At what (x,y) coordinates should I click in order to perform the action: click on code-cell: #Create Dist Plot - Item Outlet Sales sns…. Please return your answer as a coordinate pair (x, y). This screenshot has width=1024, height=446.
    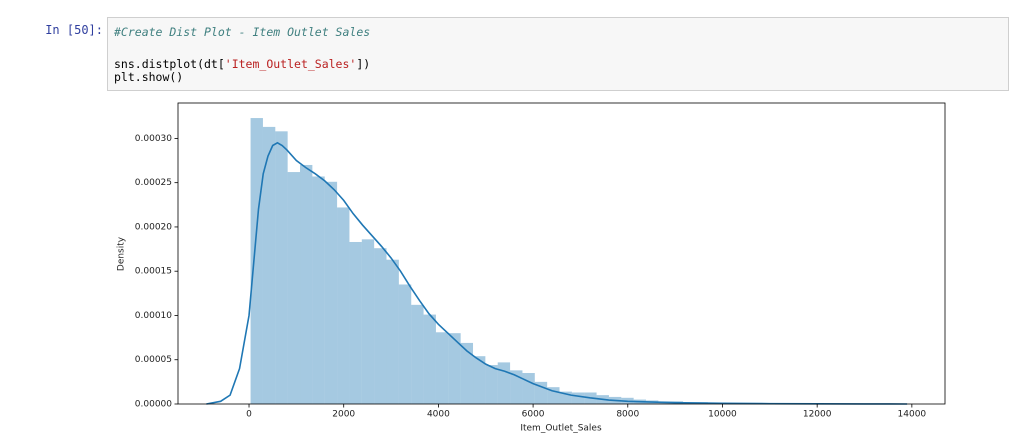
    Looking at the image, I should click on (558, 54).